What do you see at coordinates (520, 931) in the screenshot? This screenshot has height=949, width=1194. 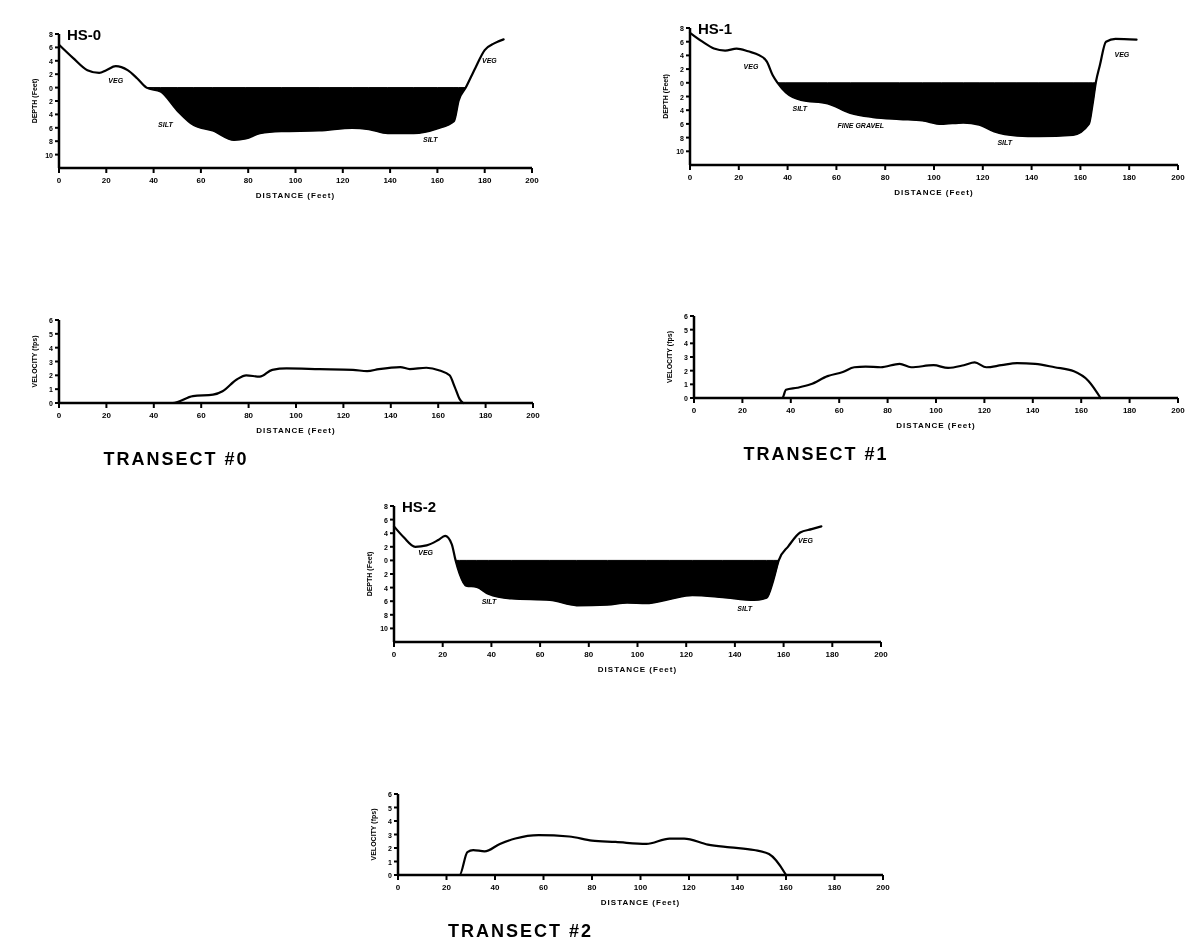 I see `text: TRANSECT #2` at bounding box center [520, 931].